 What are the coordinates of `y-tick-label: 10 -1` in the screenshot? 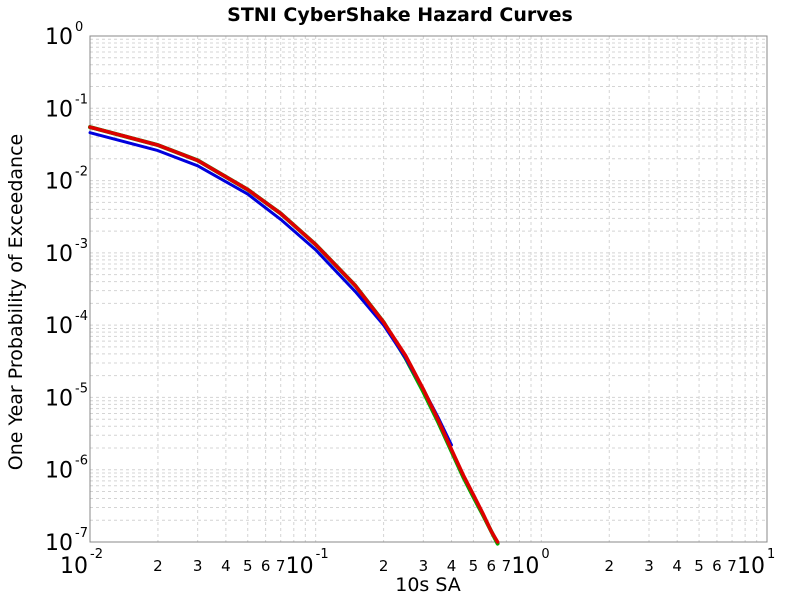 It's located at (66, 107).